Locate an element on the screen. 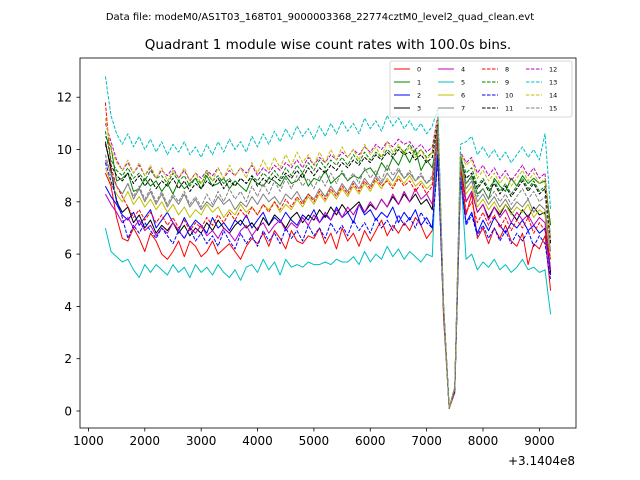 This screenshot has width=640, height=480. legend-item-1: 1 is located at coordinates (407, 82).